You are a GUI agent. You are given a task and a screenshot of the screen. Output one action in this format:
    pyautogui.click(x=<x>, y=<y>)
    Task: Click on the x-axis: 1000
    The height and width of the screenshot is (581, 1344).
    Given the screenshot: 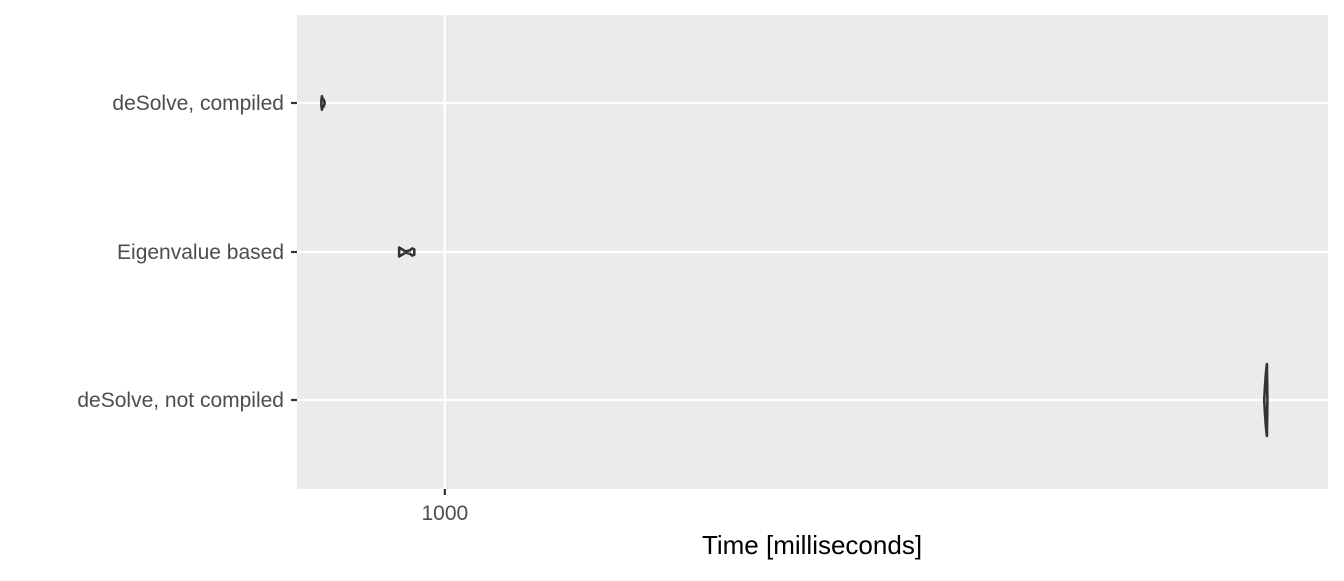 What is the action you would take?
    pyautogui.click(x=444, y=507)
    